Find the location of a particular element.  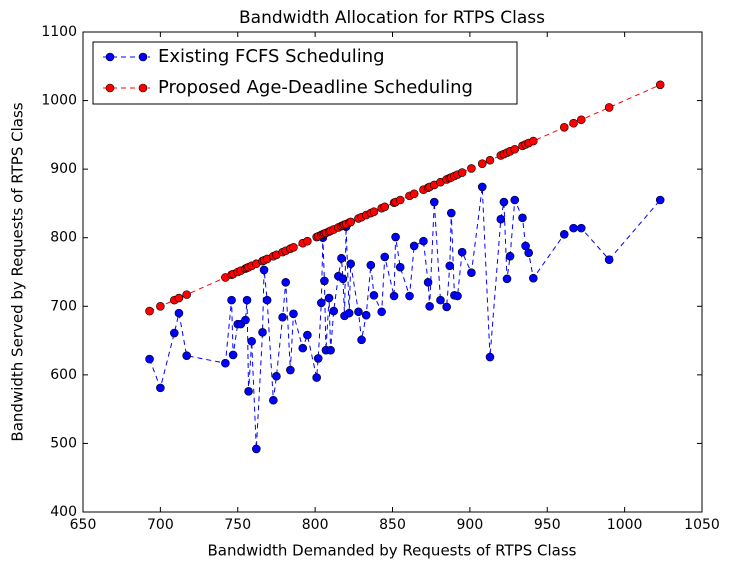

x-tick-label: 1000 is located at coordinates (625, 525).